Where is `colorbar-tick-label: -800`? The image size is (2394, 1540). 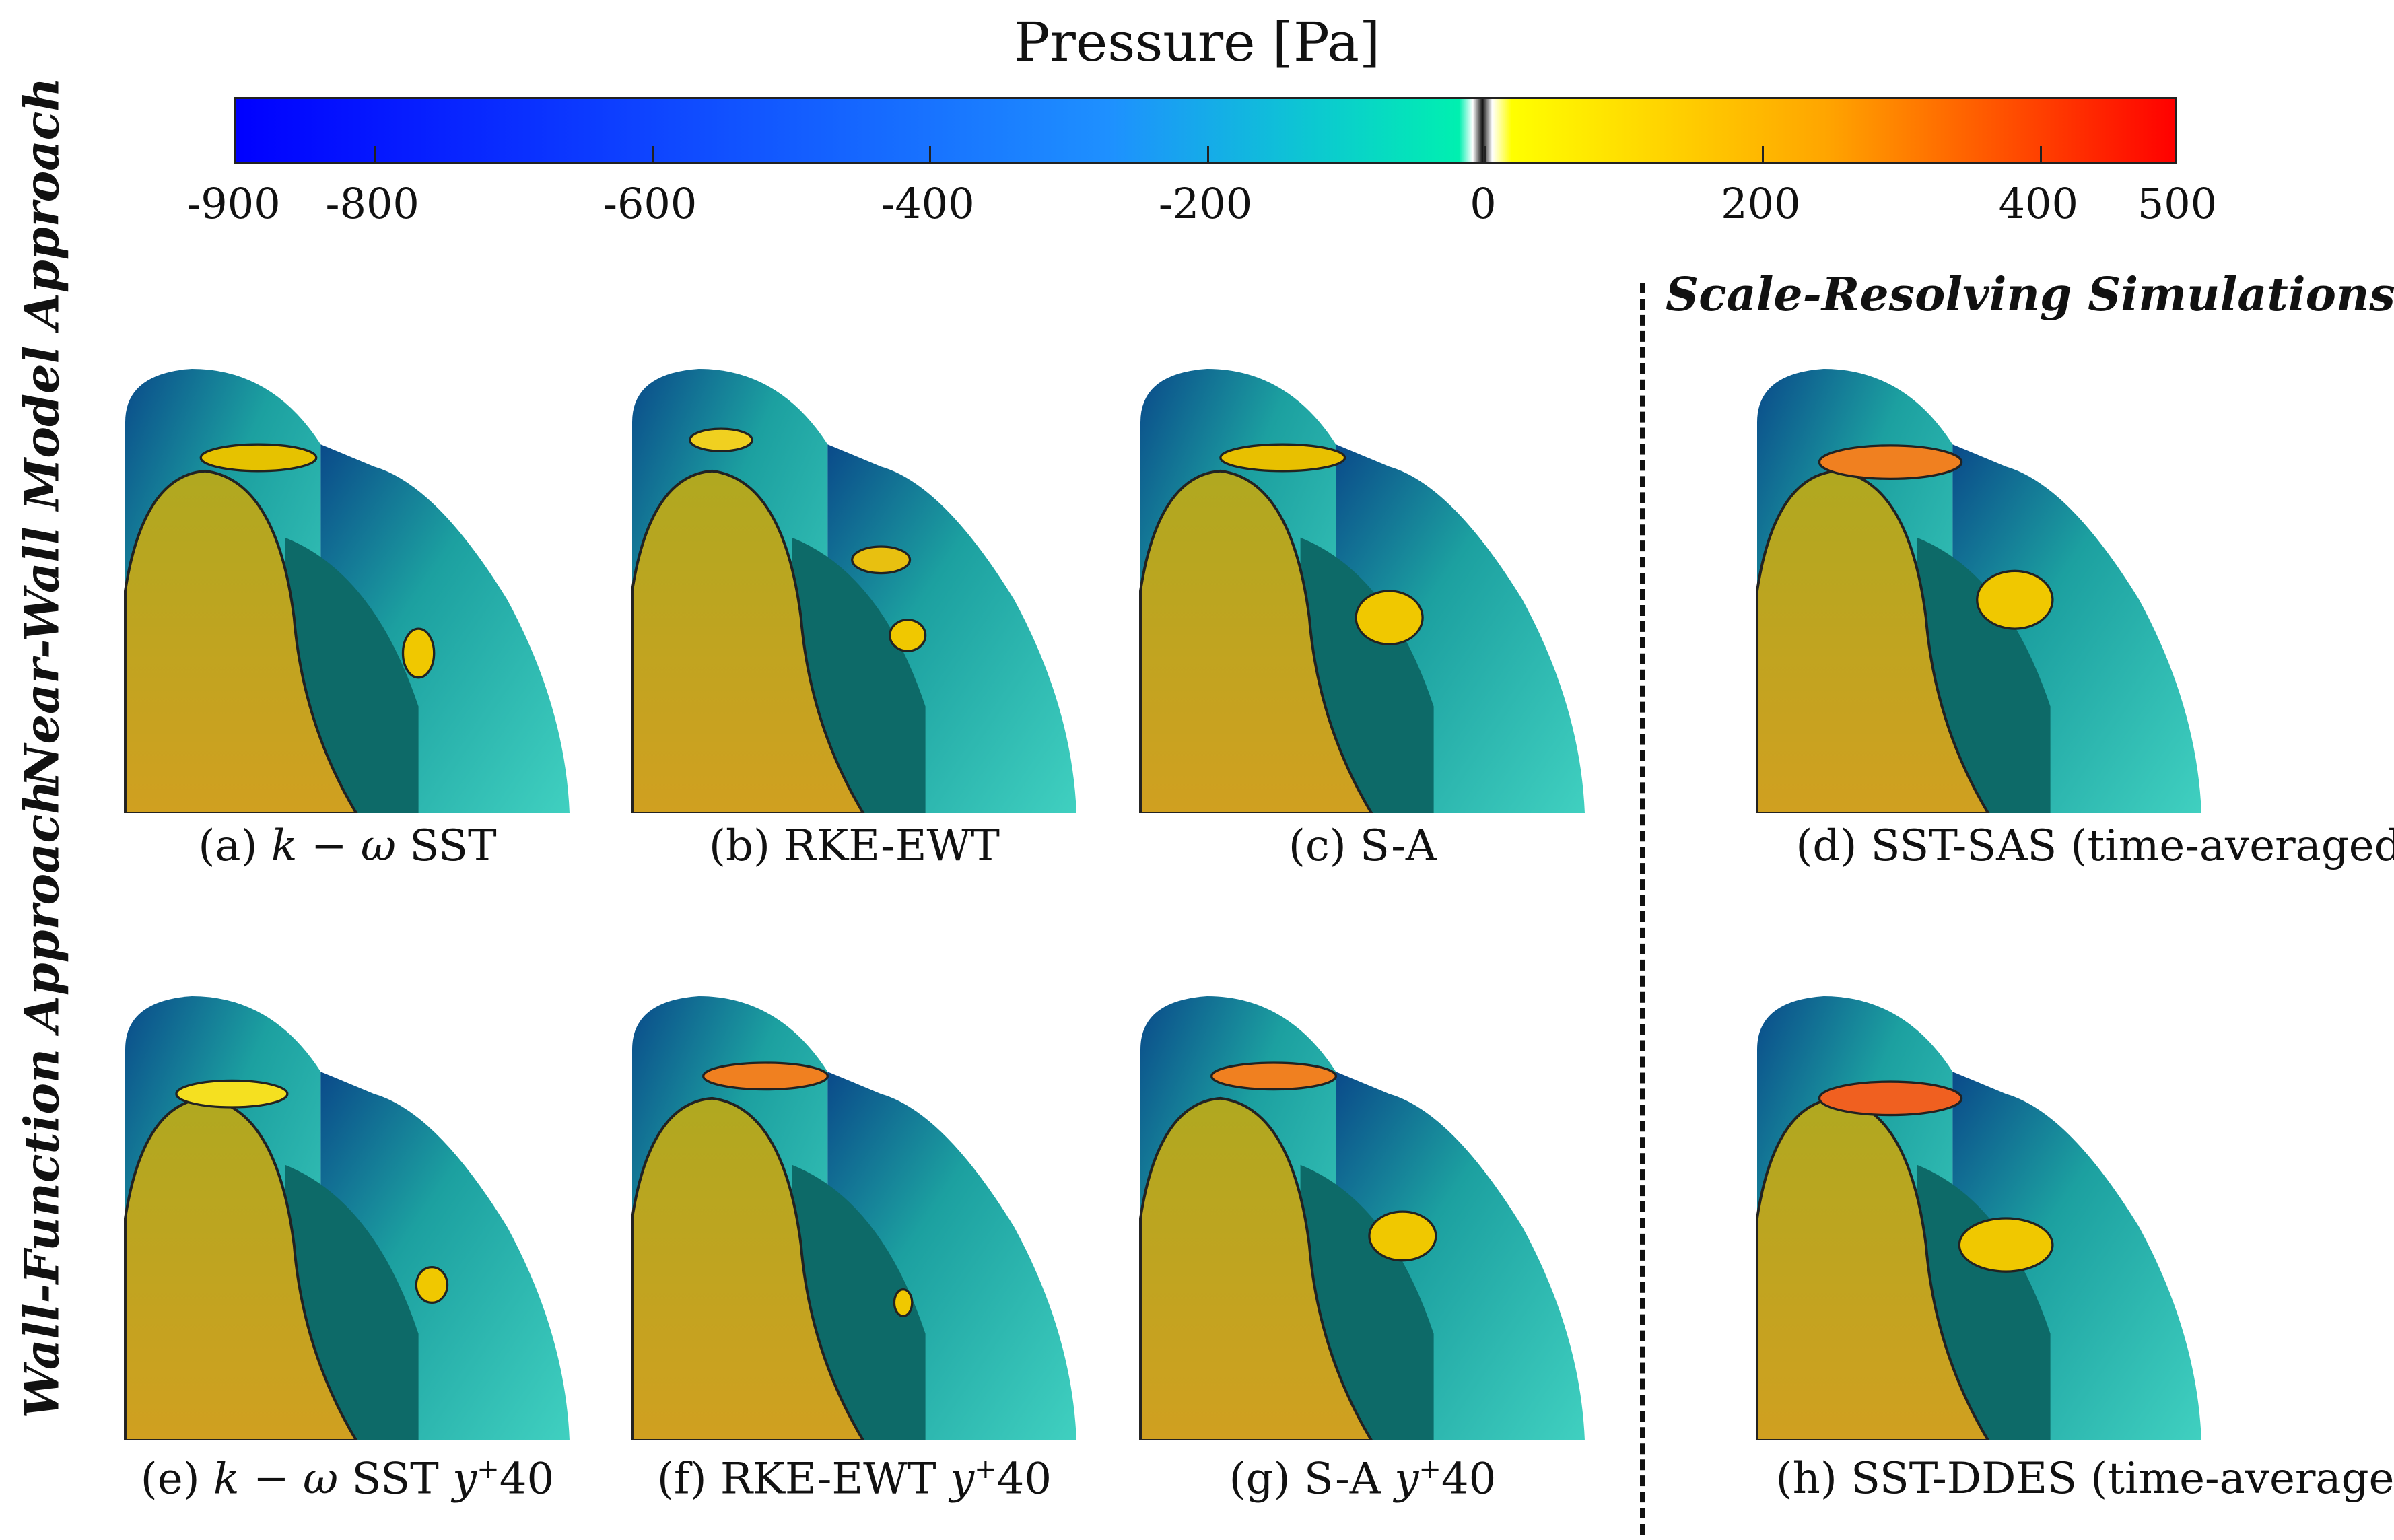 colorbar-tick-label: -800 is located at coordinates (372, 204).